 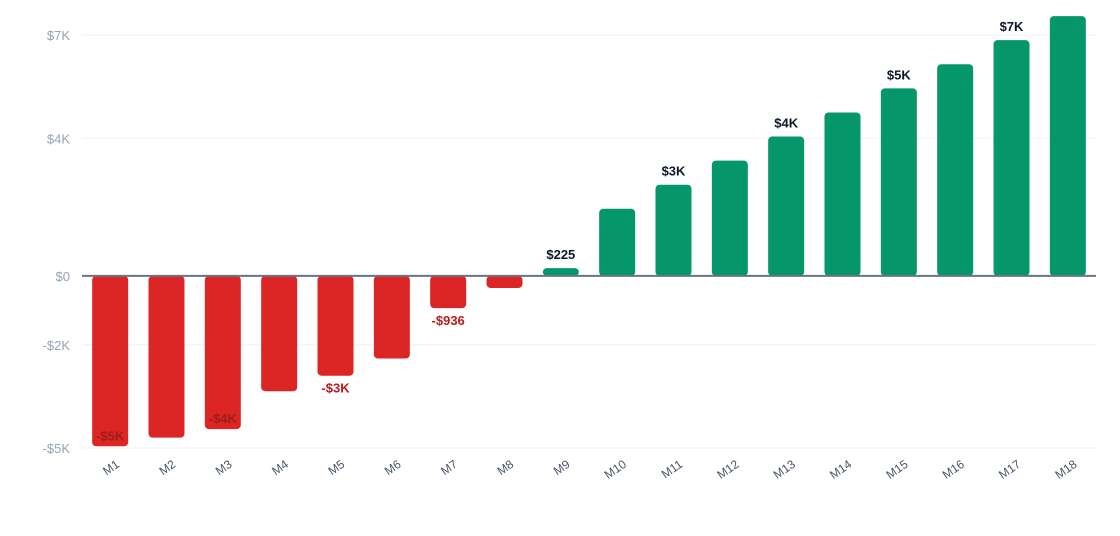 I want to click on bar-m1, so click(x=110, y=361).